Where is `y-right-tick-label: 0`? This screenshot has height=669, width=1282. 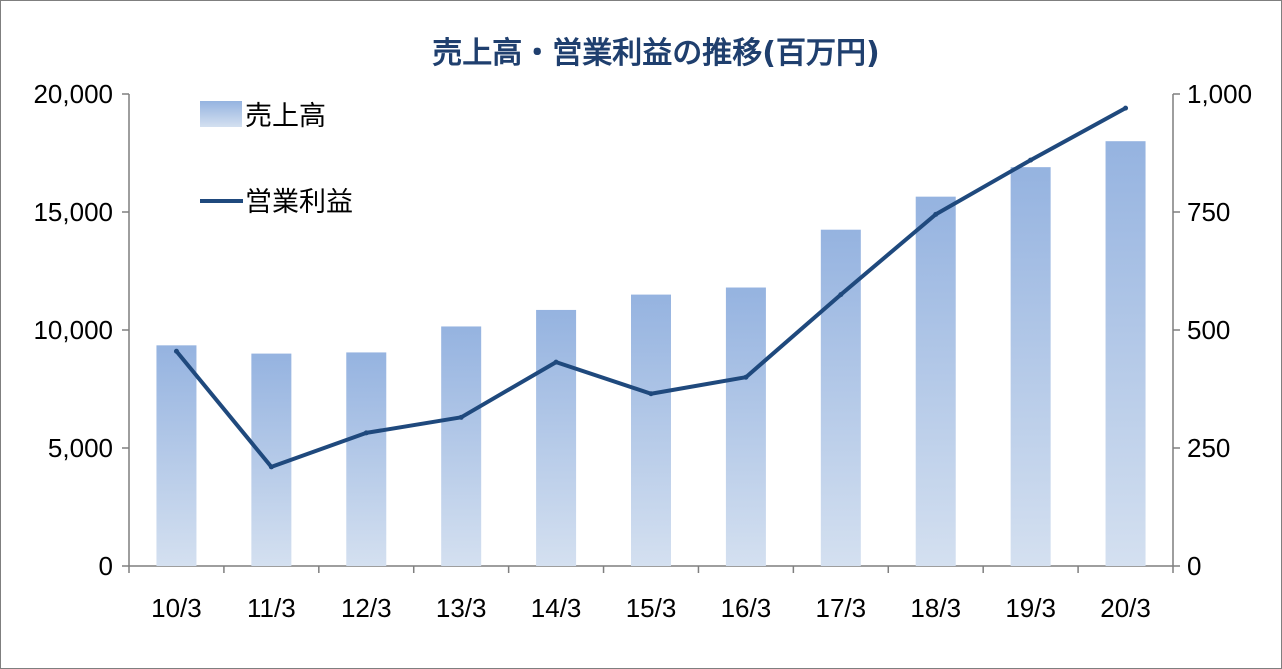 y-right-tick-label: 0 is located at coordinates (1194, 566).